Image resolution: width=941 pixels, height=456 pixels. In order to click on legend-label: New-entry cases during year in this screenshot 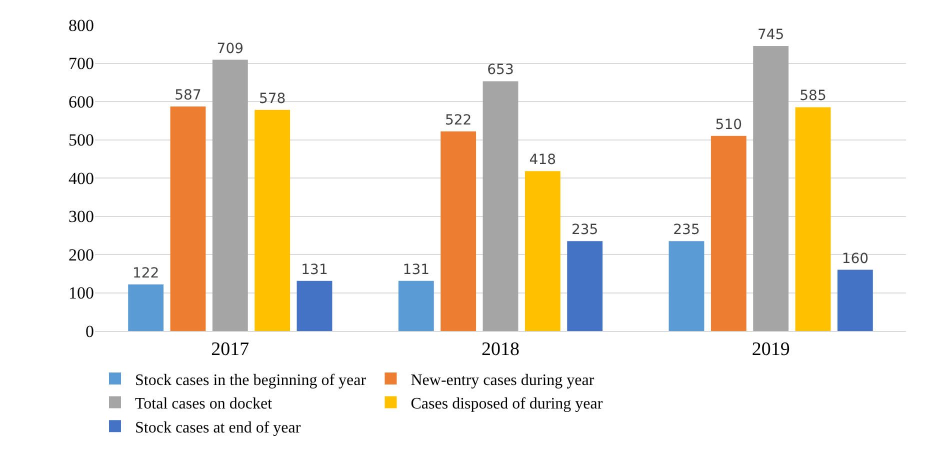, I will do `click(502, 380)`.